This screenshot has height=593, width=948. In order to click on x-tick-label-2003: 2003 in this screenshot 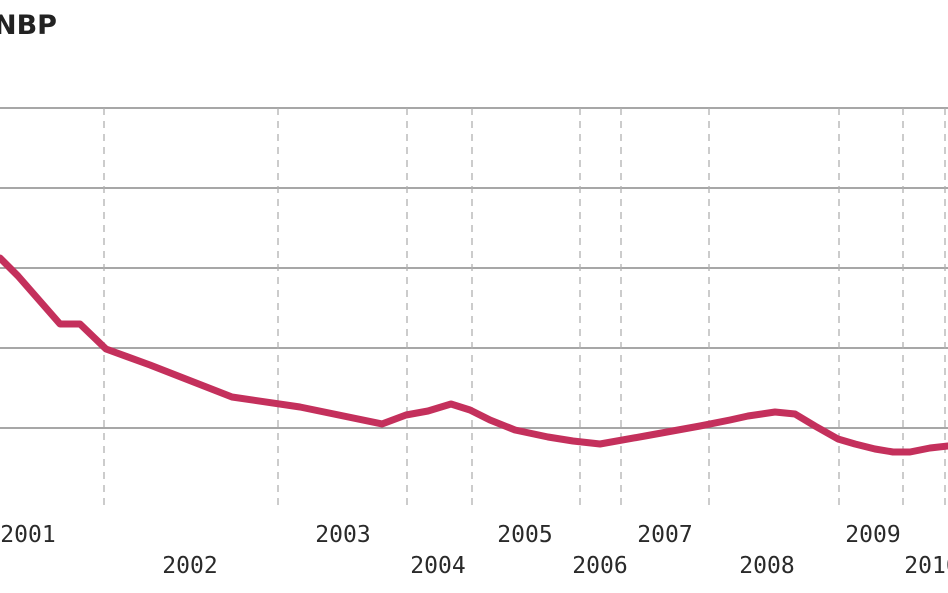, I will do `click(342, 535)`.